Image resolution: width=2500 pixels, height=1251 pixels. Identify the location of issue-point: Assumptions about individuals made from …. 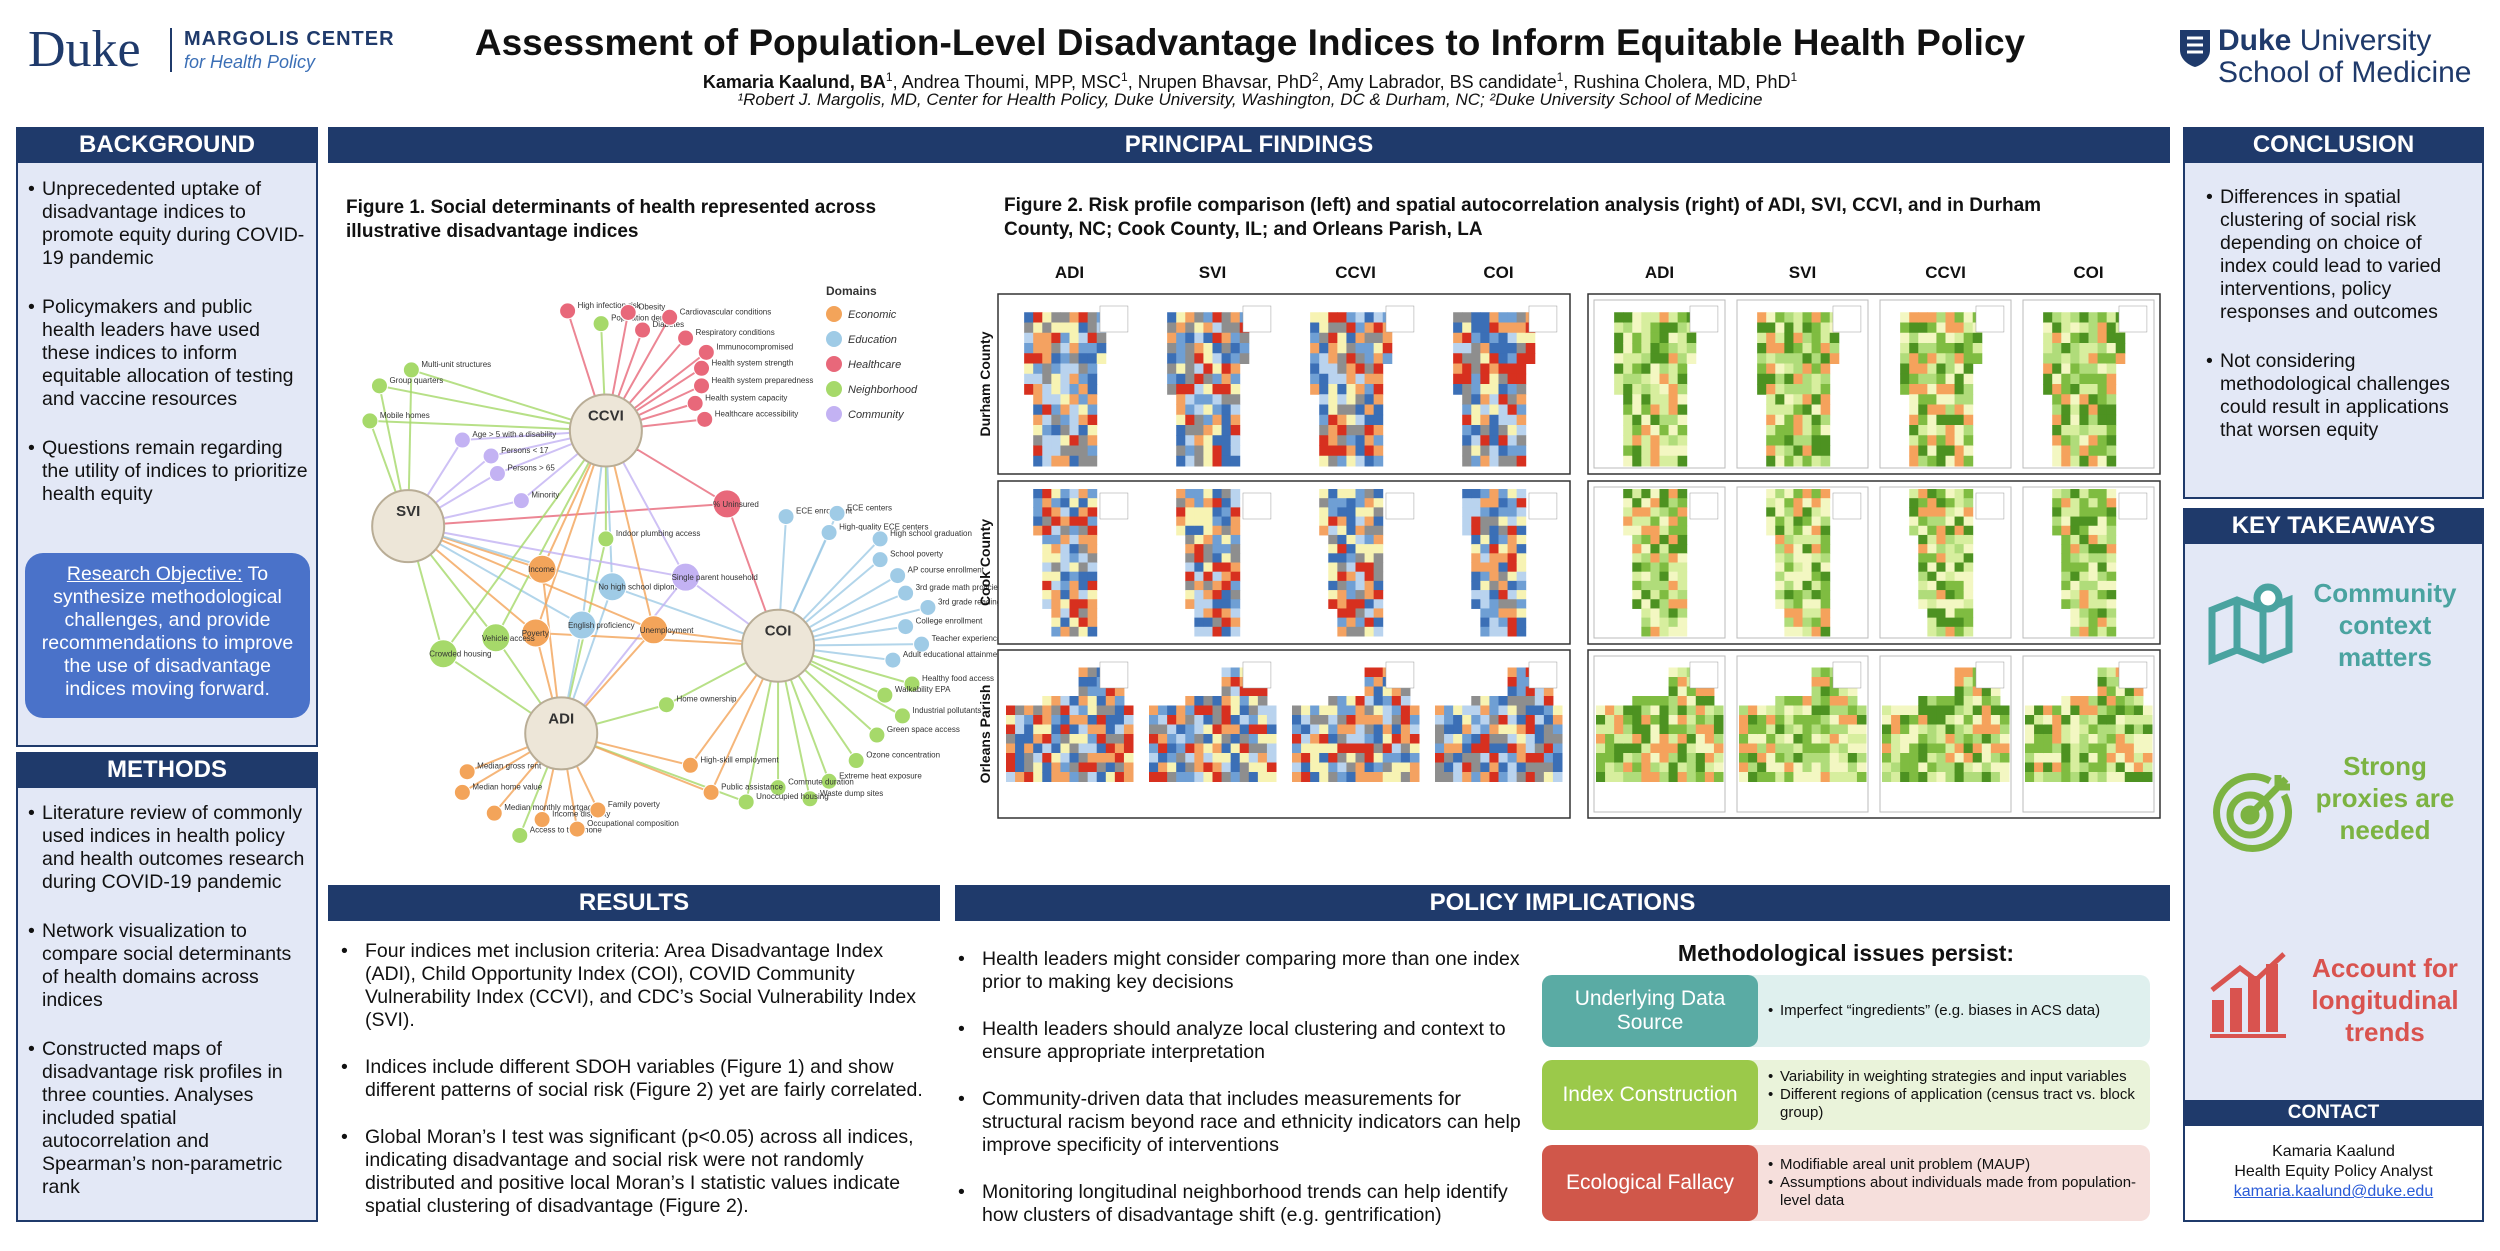
(1959, 1192).